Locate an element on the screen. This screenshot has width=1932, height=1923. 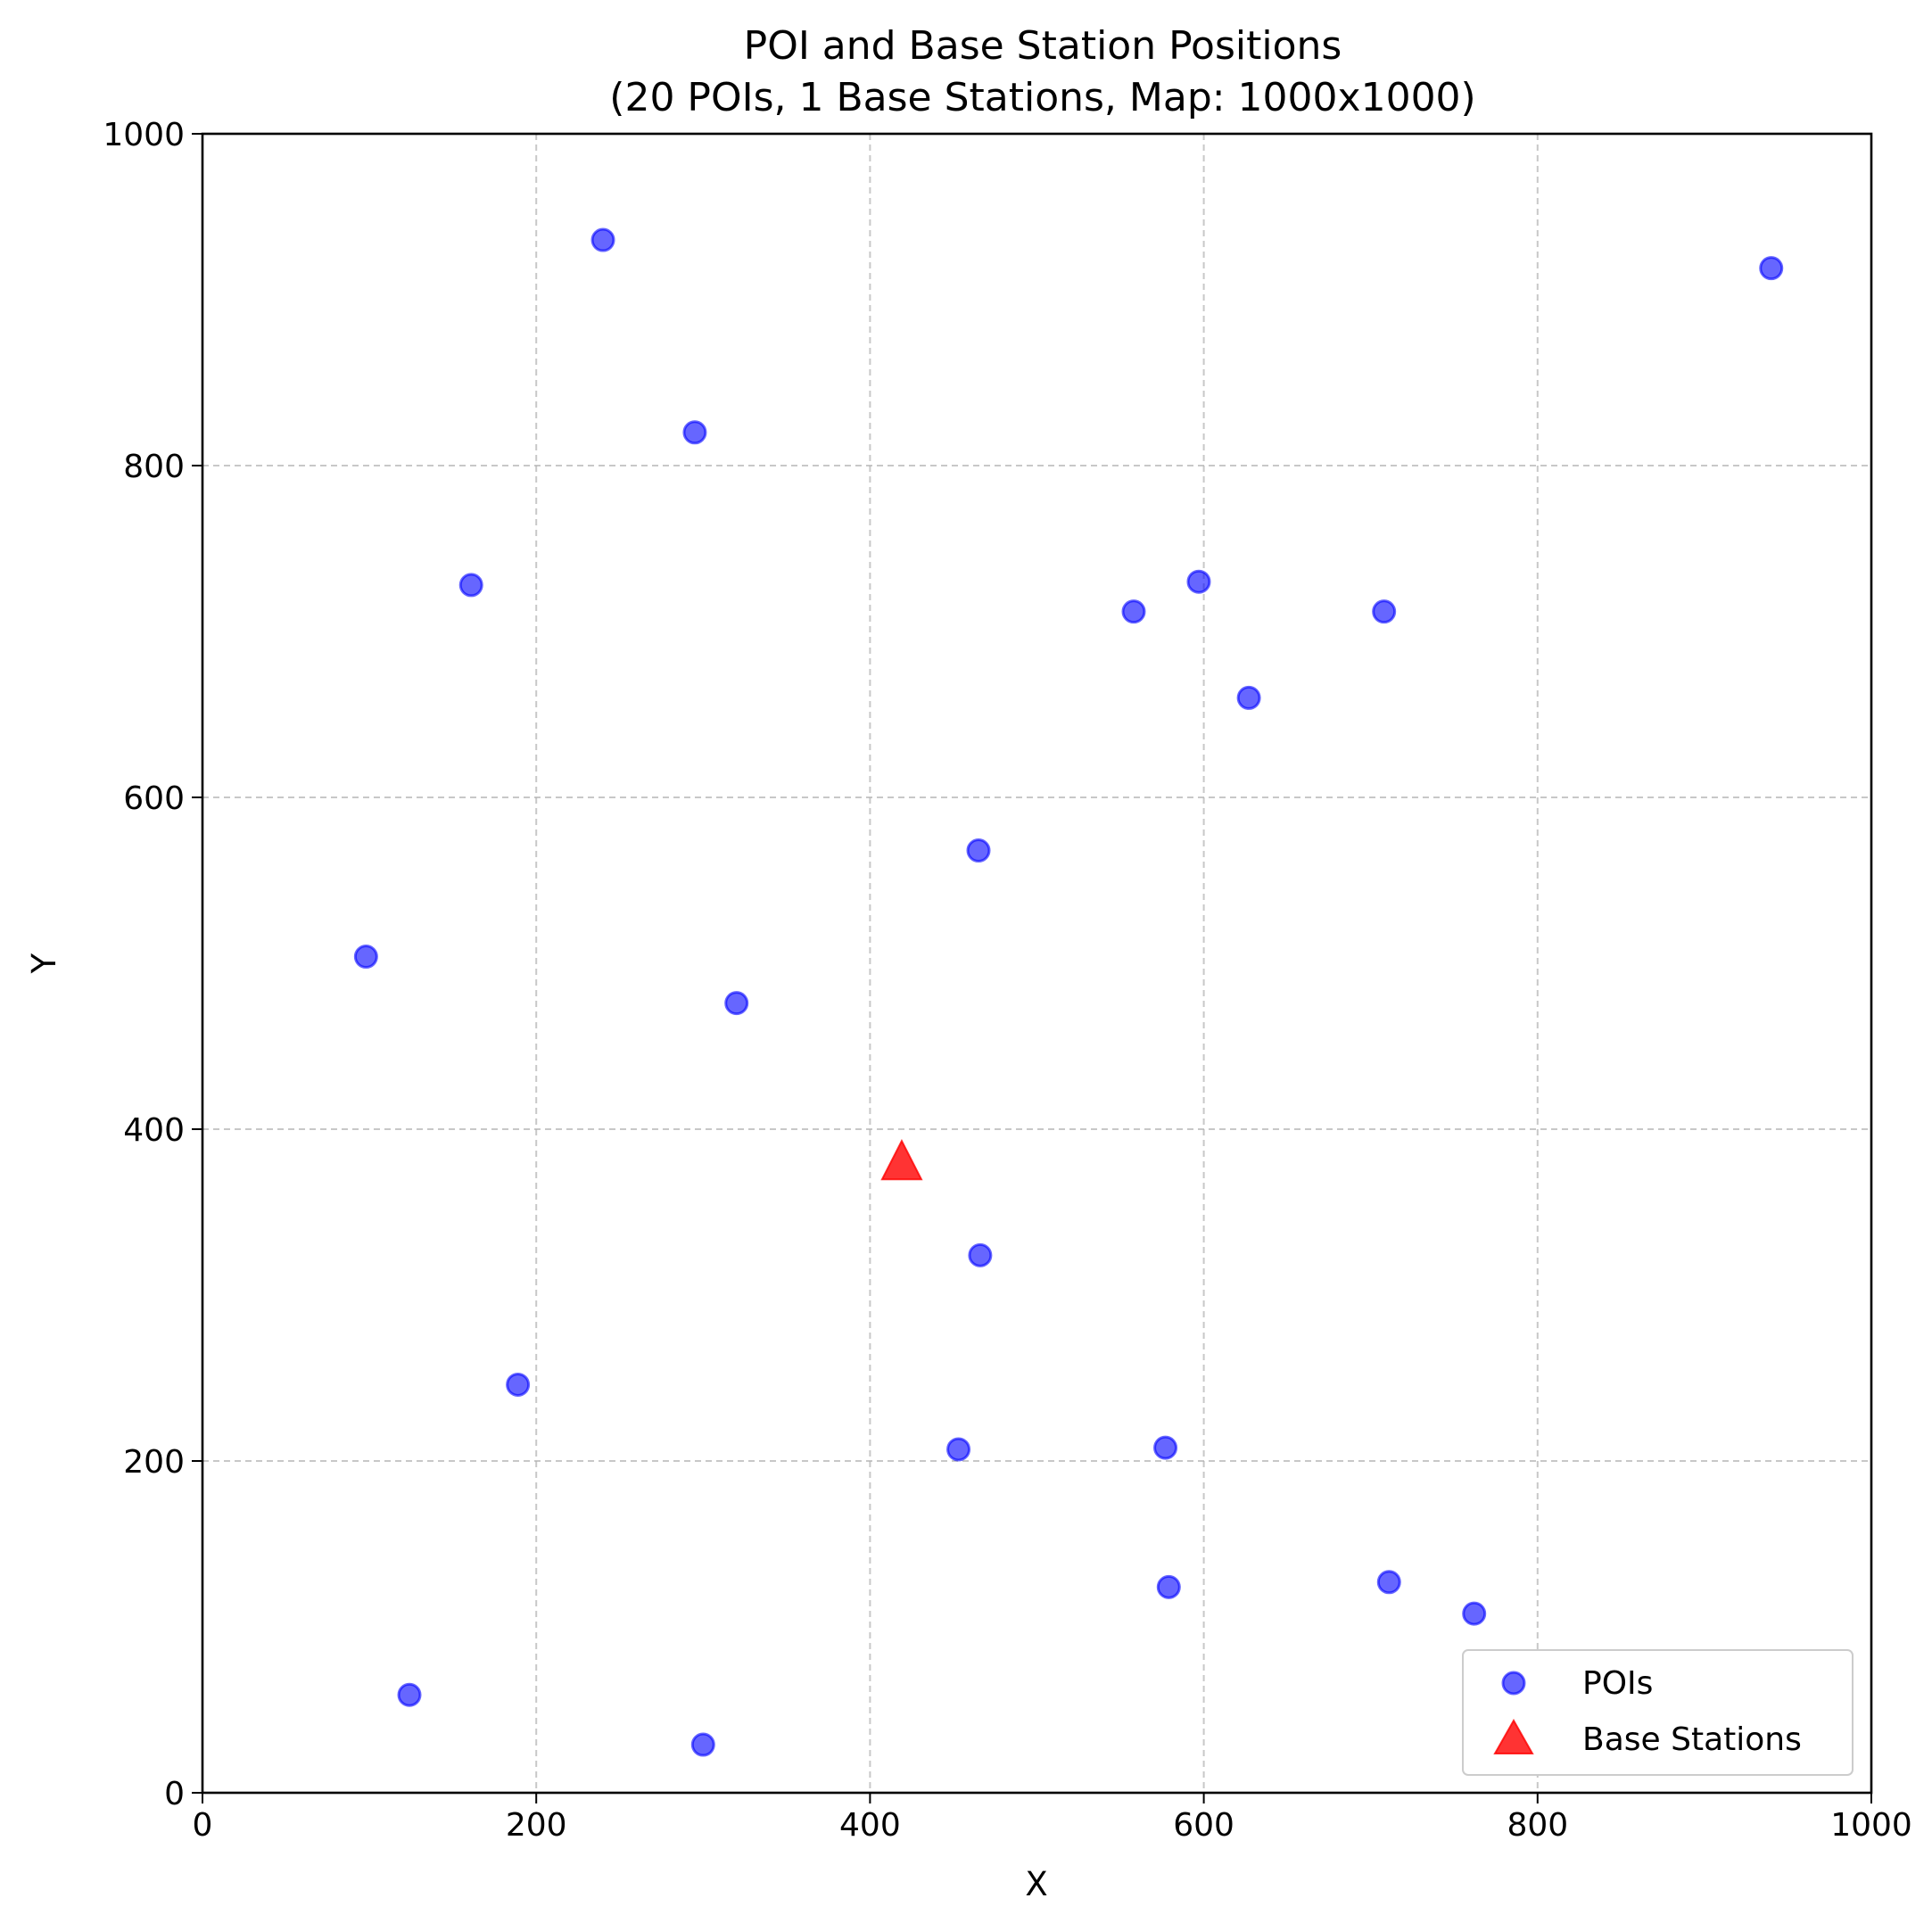
legend-label-pois: POIs is located at coordinates (1618, 1683).